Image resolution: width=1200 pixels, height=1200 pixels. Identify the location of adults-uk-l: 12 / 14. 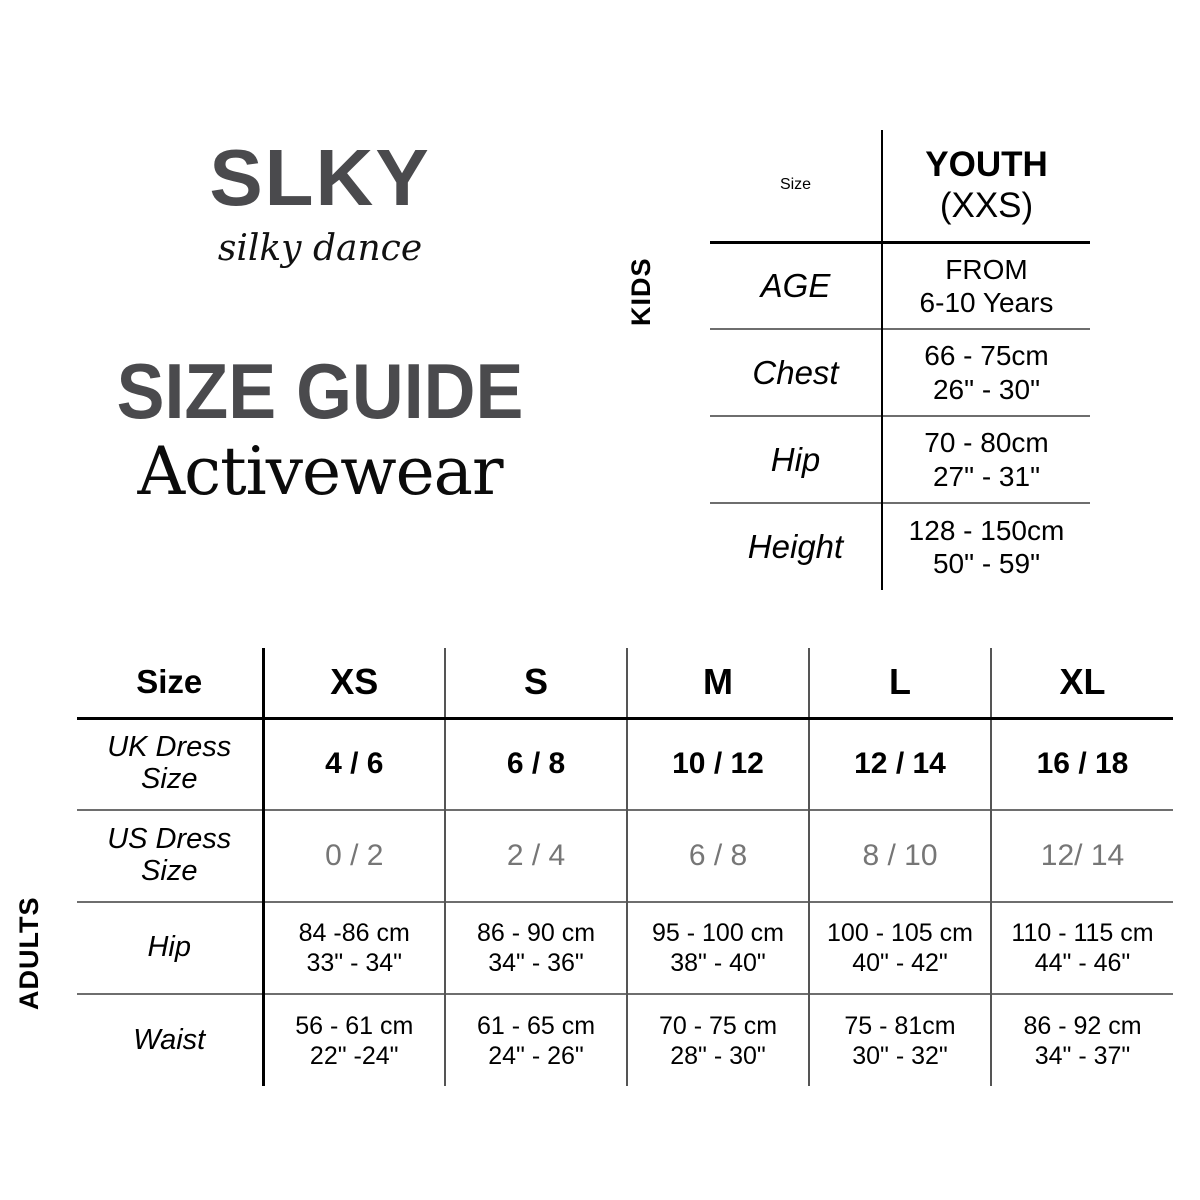
(899, 763).